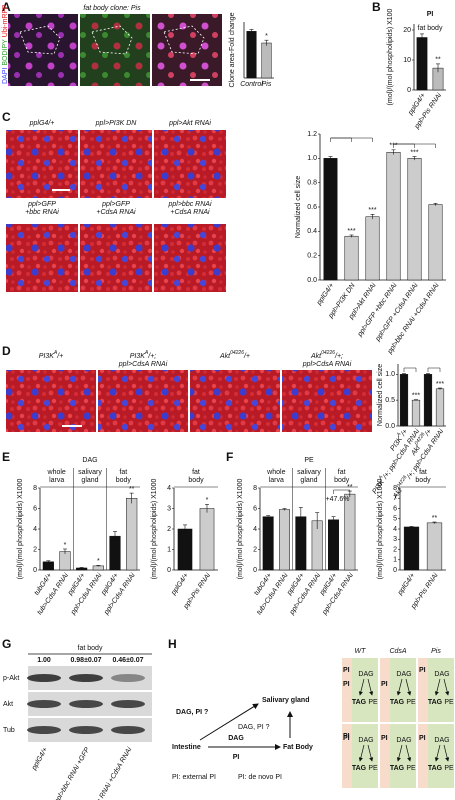 This screenshot has width=455, height=800. What do you see at coordinates (169, 549) in the screenshot?
I see `y-tick-label: 1` at bounding box center [169, 549].